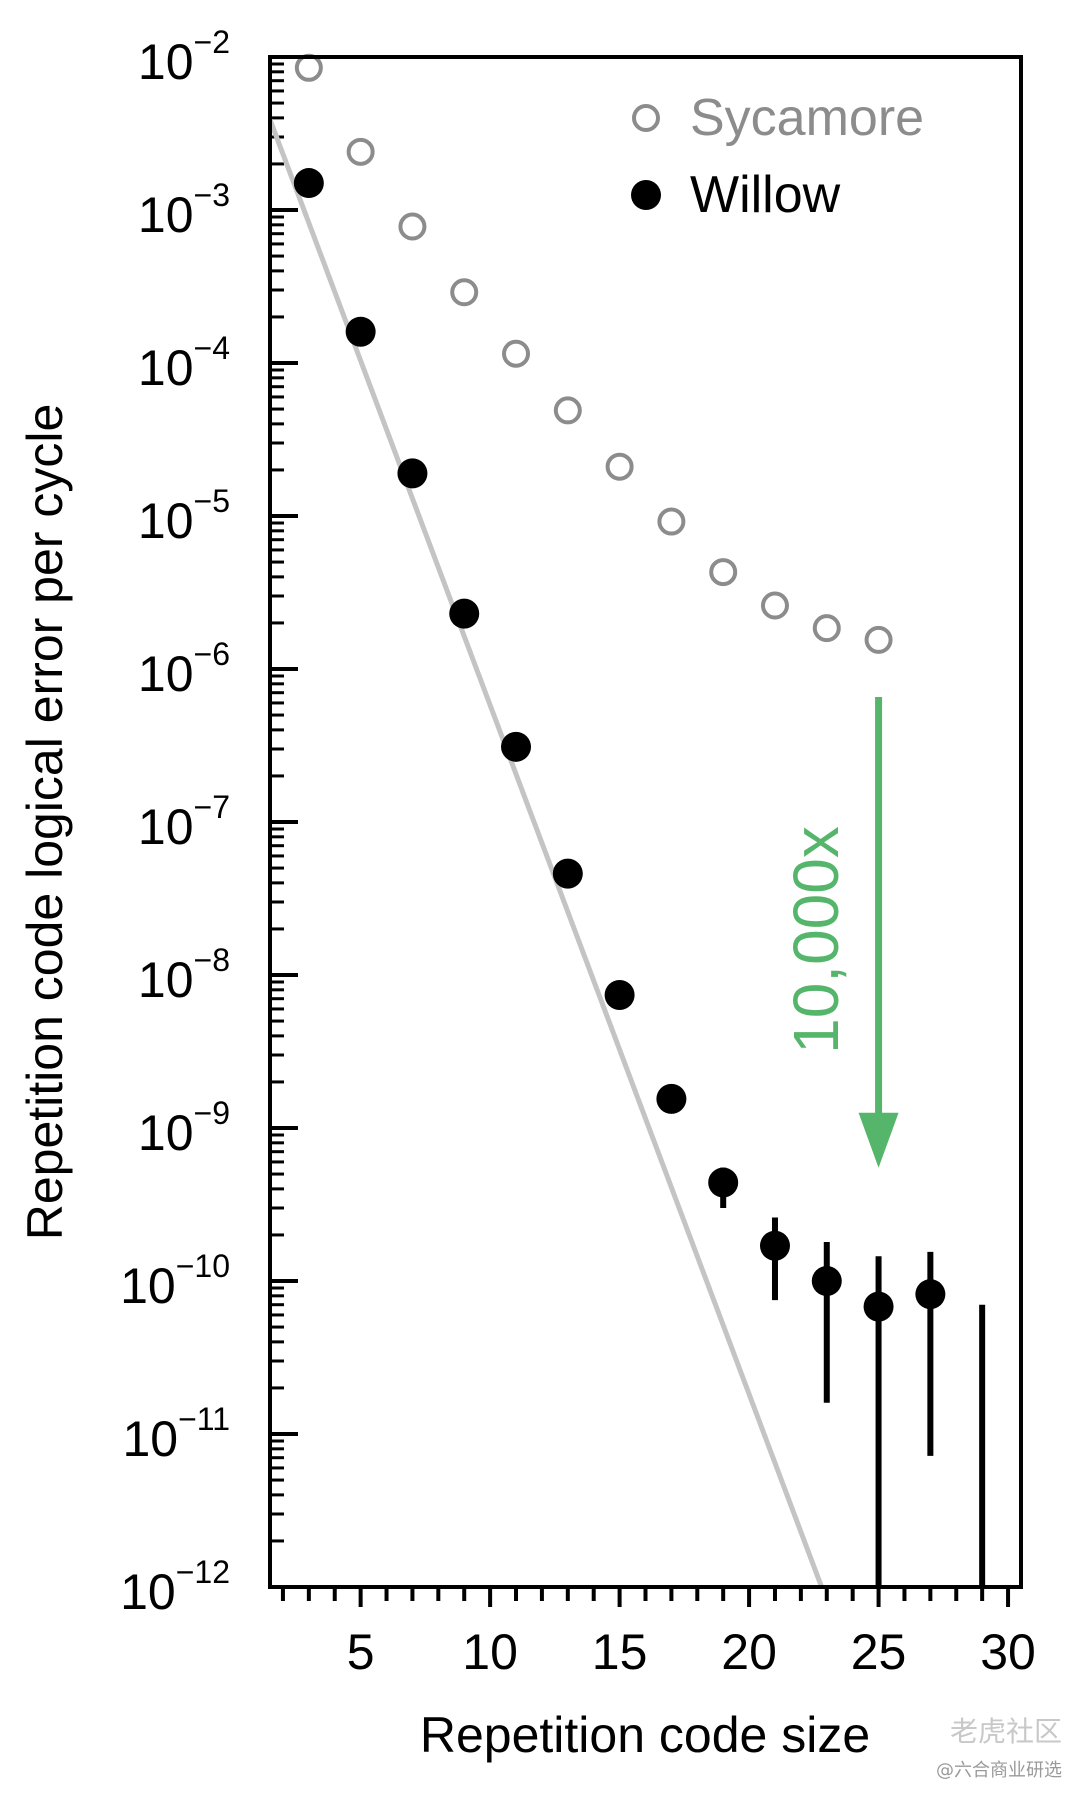  What do you see at coordinates (184, 516) in the screenshot?
I see `y-tick-label: 10⁻⁵` at bounding box center [184, 516].